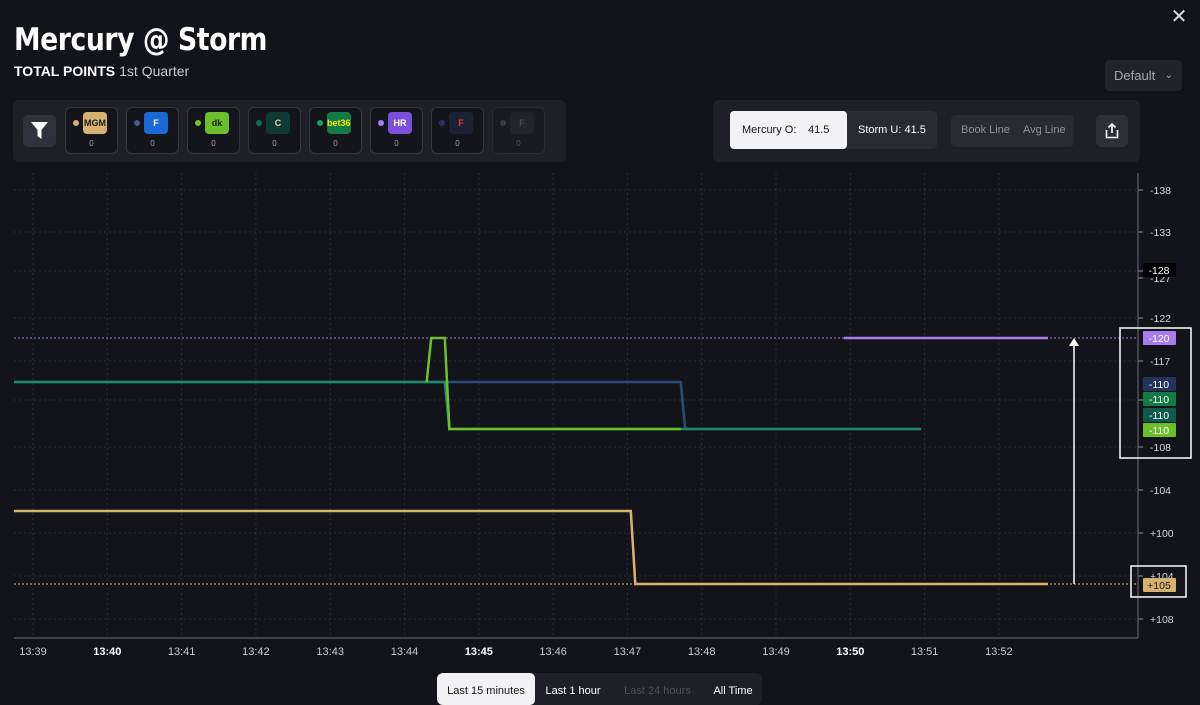 This screenshot has width=1200, height=705. I want to click on close-button: ✕, so click(1179, 17).